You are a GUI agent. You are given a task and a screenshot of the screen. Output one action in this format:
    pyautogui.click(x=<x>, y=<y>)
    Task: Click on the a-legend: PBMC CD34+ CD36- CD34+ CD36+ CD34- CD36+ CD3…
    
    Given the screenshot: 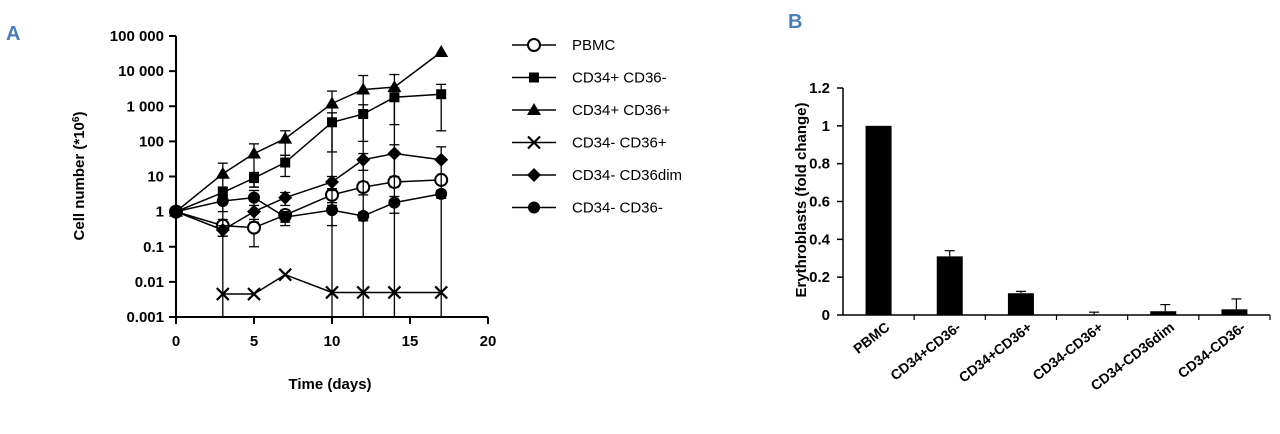 What is the action you would take?
    pyautogui.click(x=597, y=127)
    